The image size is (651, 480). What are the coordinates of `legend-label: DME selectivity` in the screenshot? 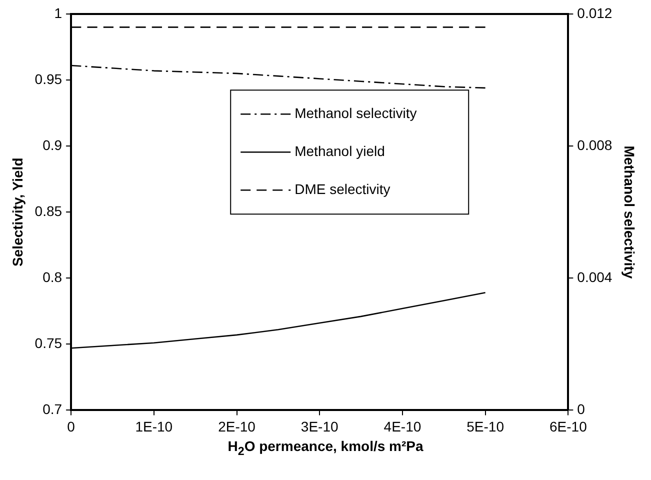 It's located at (342, 188).